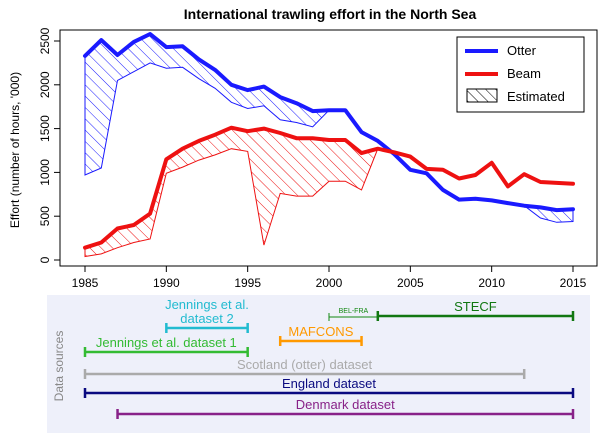  What do you see at coordinates (59, 366) in the screenshot?
I see `data-sources-label: Data sources` at bounding box center [59, 366].